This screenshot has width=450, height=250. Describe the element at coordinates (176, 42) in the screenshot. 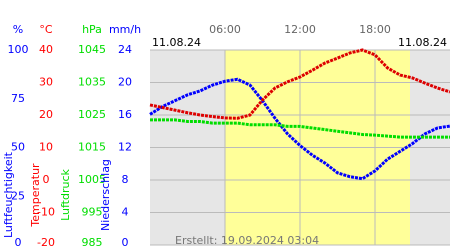

I see `date-left: 11.08.24` at that location.